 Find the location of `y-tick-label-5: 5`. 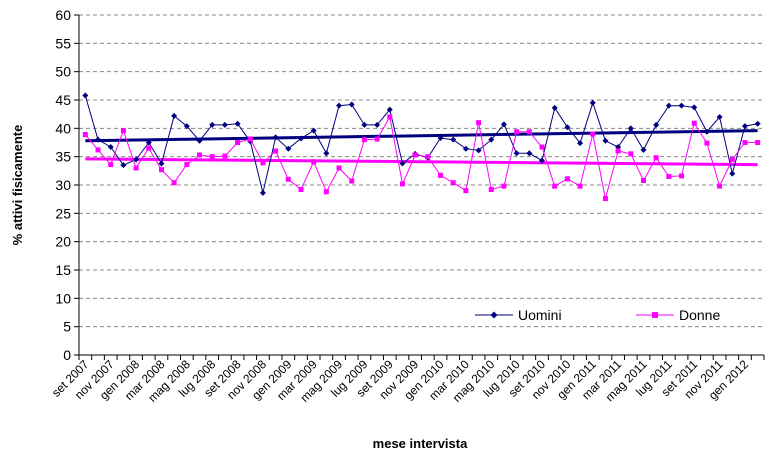

y-tick-label-5: 5 is located at coordinates (67, 327).